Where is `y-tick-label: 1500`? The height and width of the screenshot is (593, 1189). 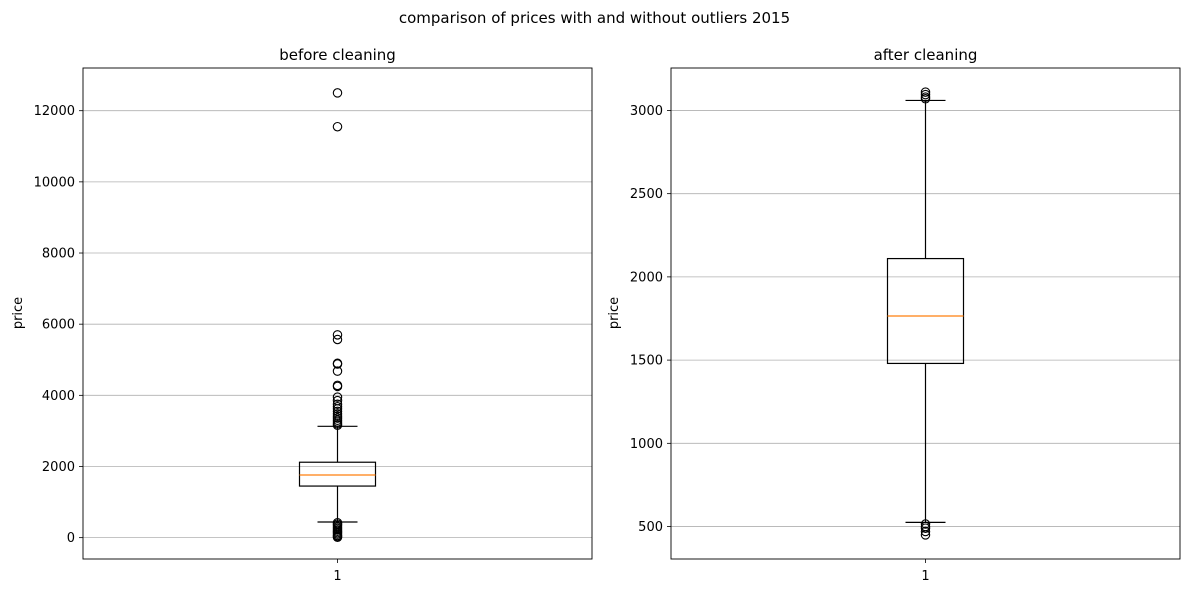 y-tick-label: 1500 is located at coordinates (646, 361).